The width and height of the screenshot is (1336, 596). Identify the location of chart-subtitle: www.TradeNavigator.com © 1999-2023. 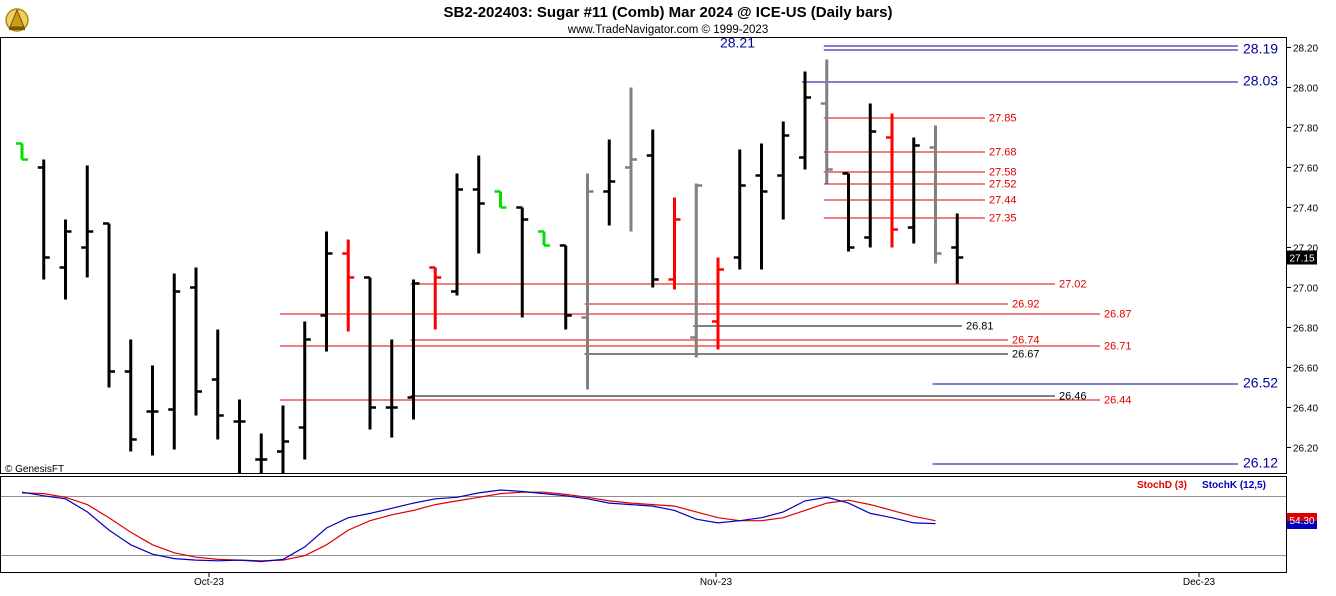
(667, 30).